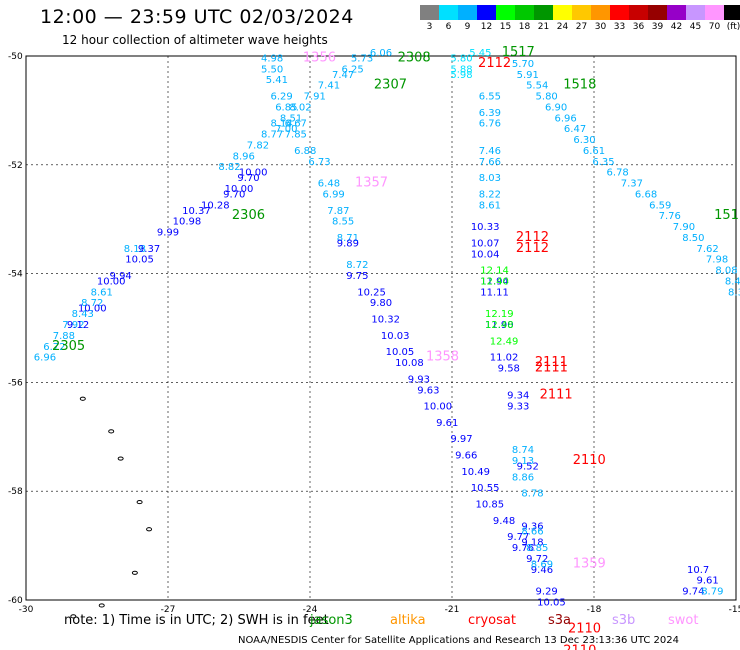 This screenshot has height=650, width=740. I want to click on wave-height-value: 10.07, so click(485, 243).